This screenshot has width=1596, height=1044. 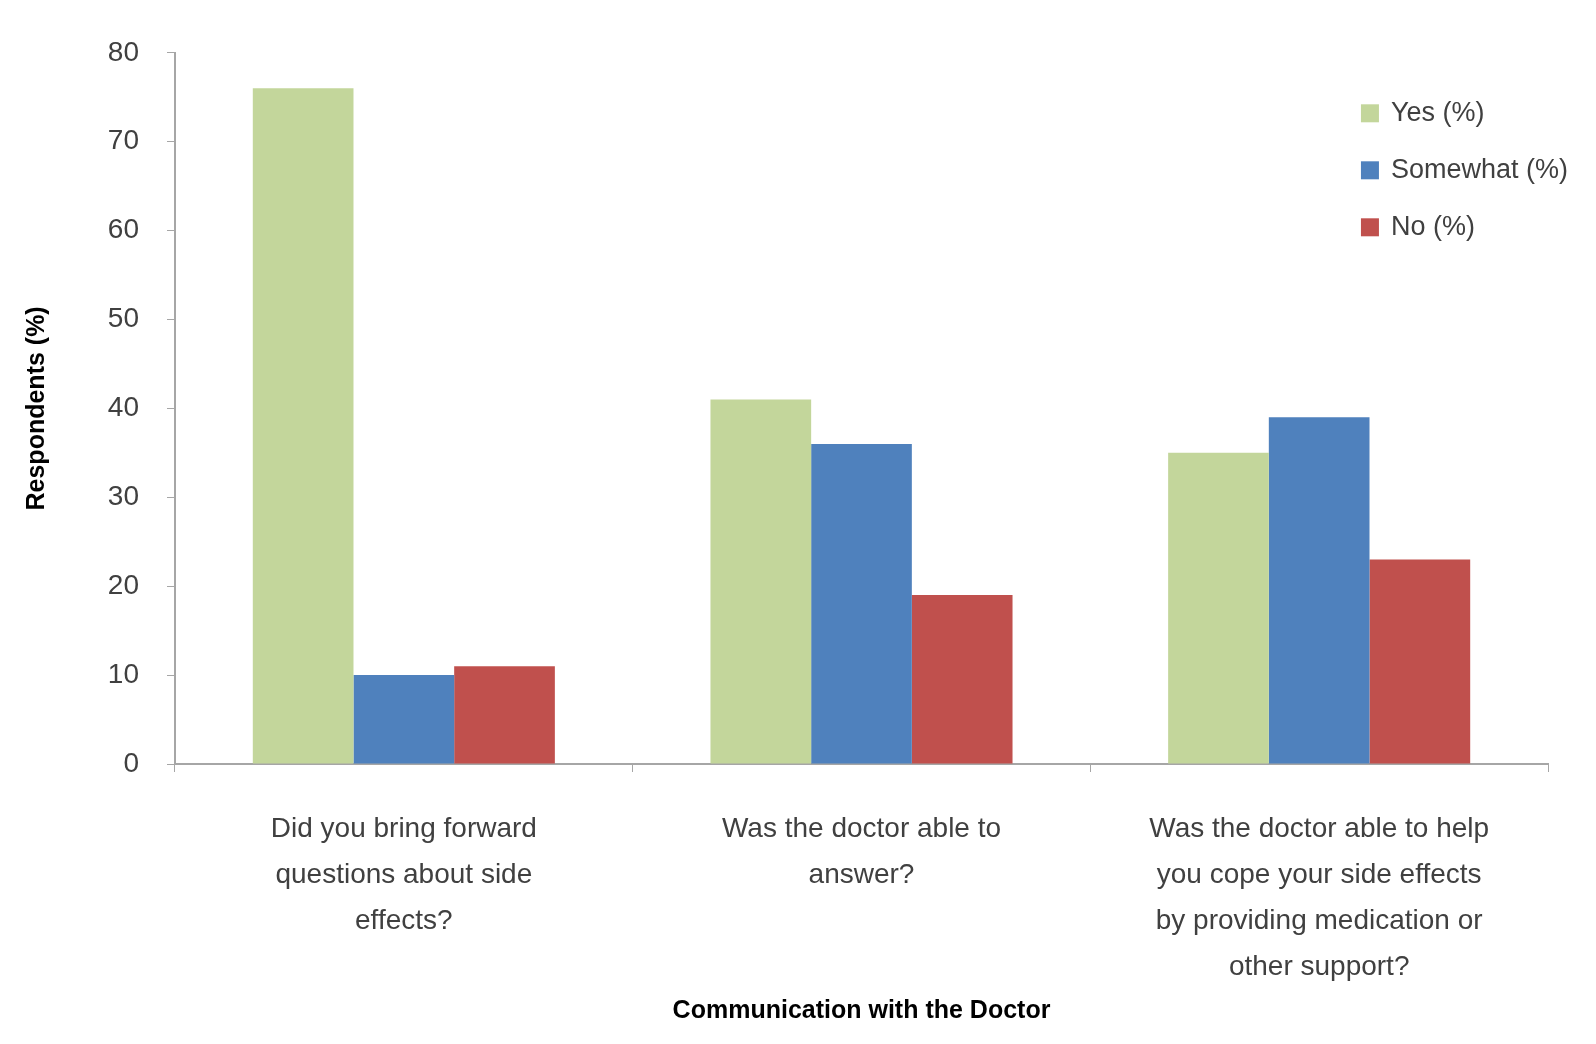 What do you see at coordinates (1319, 896) in the screenshot?
I see `x-tick-label: Was the doctor able to help you cope your side effects by providing medication or other support?` at bounding box center [1319, 896].